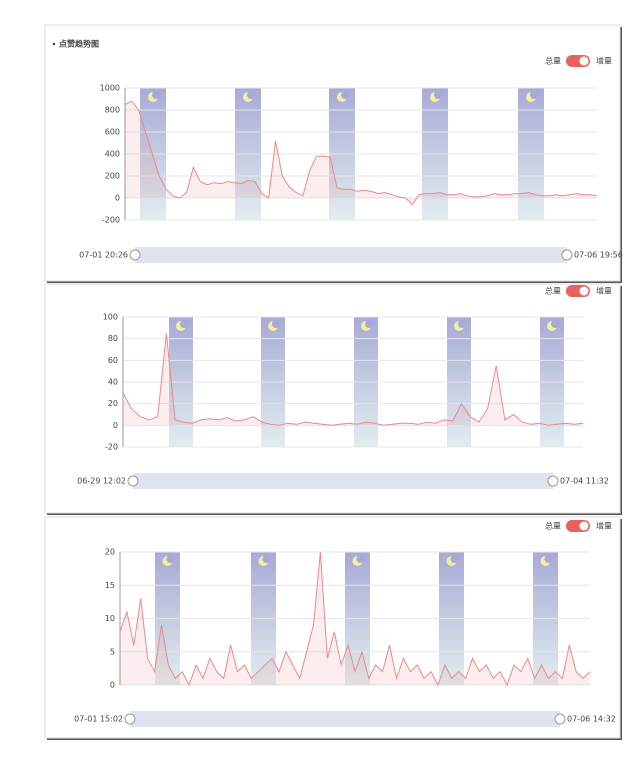 The image size is (640, 777). I want to click on y-tick-label: 60, so click(113, 360).